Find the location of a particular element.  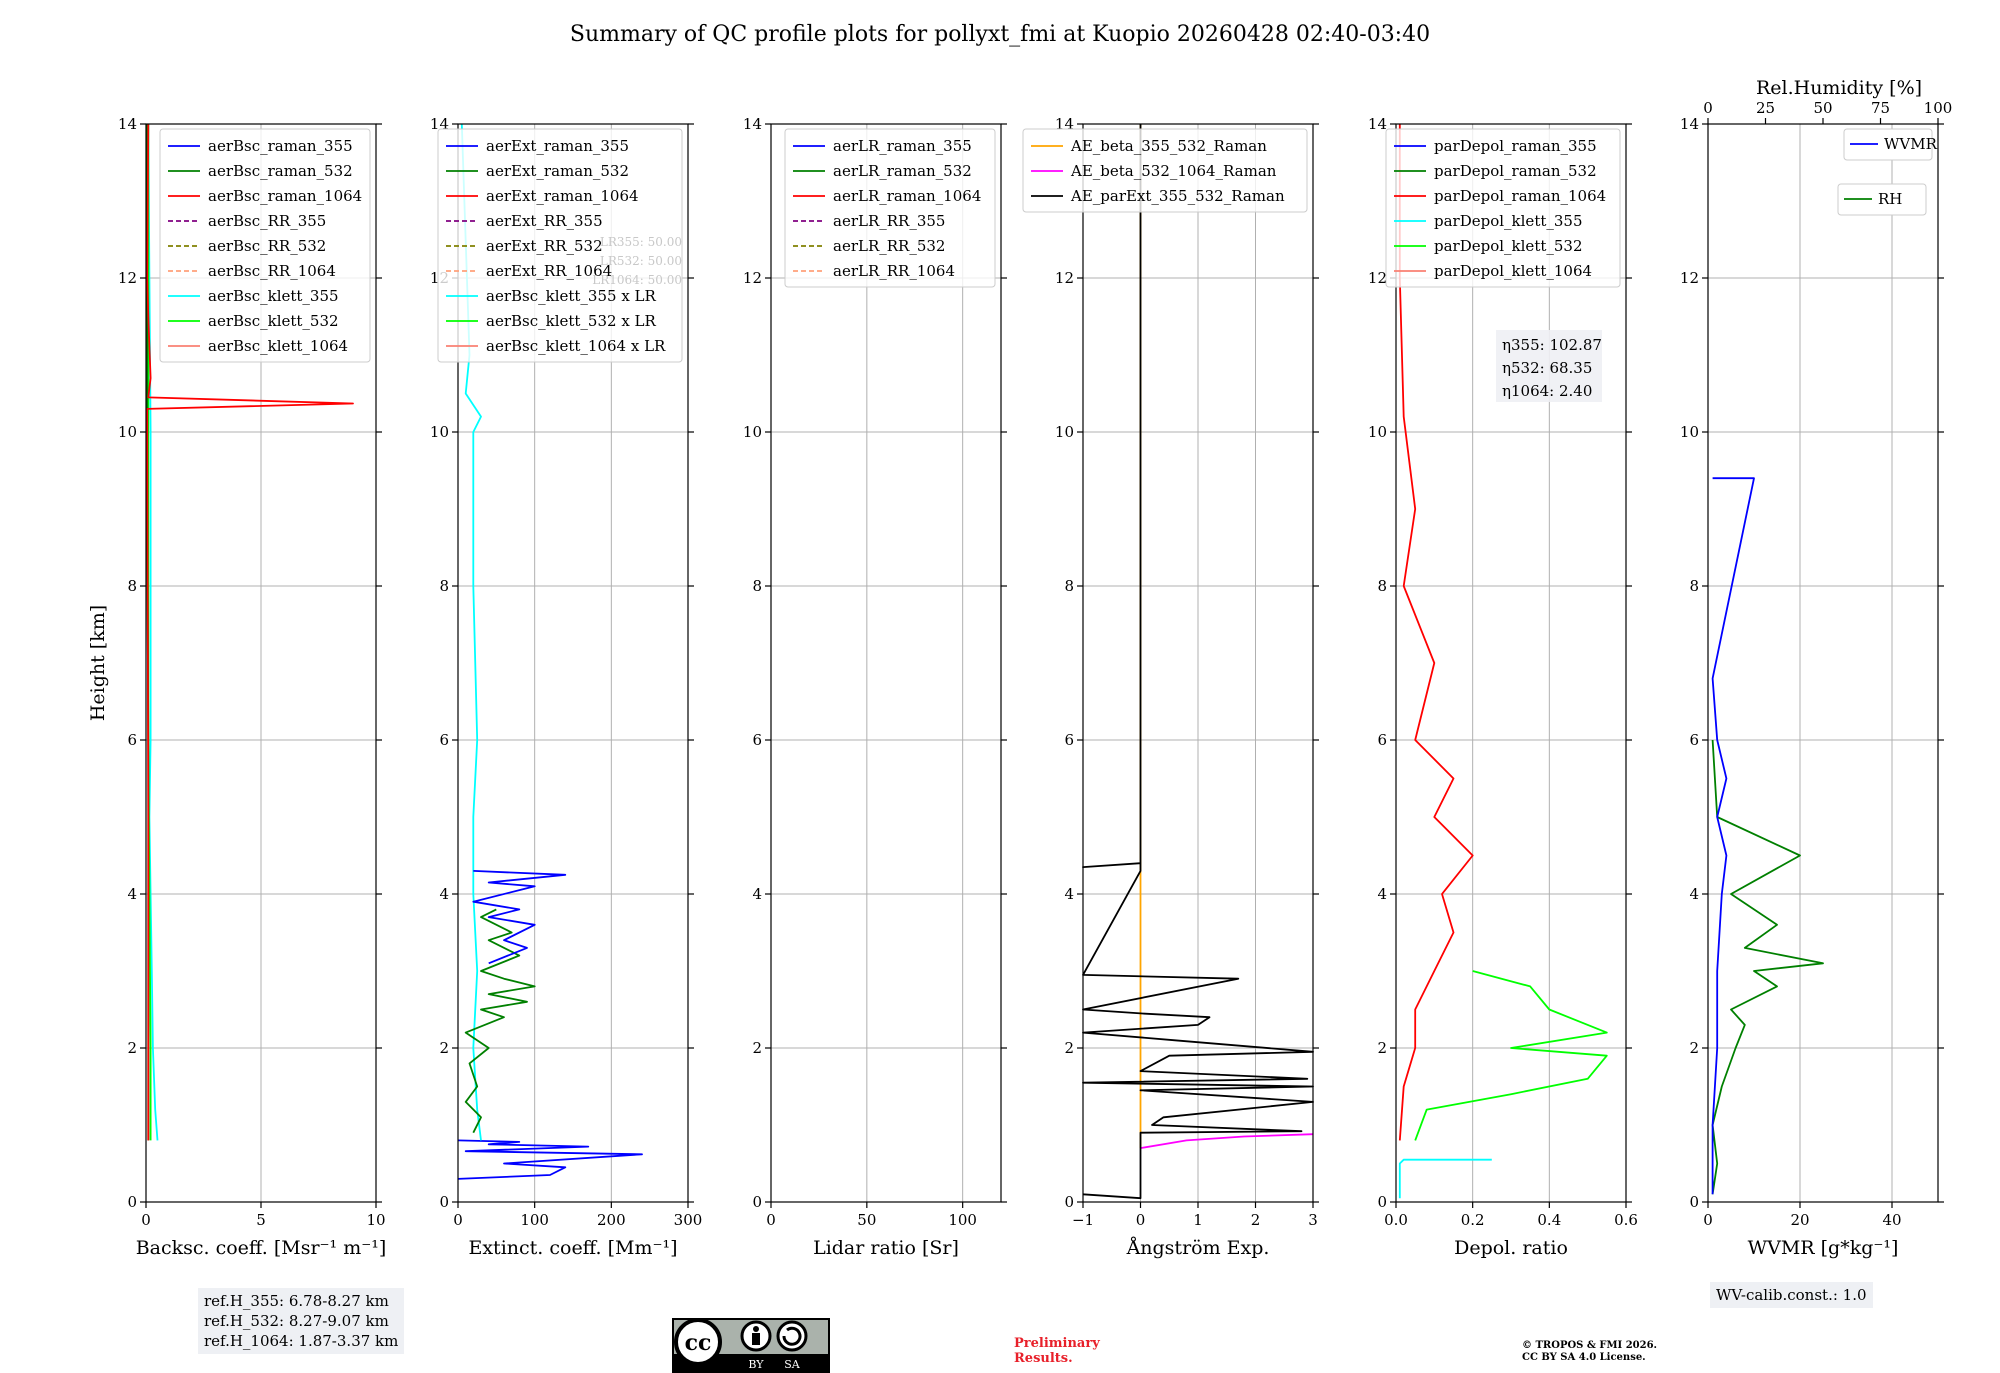

preliminary-line-2: Results. is located at coordinates (1043, 1358).